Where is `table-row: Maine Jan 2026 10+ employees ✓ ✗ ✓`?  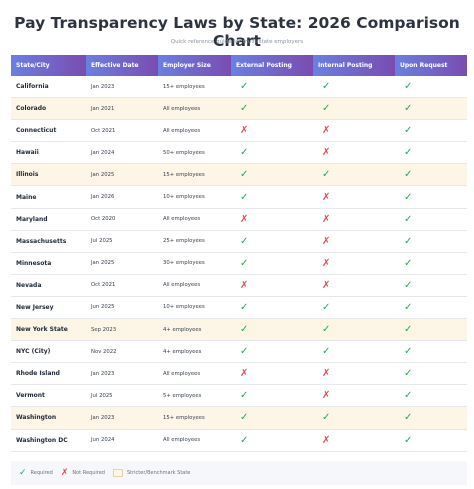 table-row: Maine Jan 2026 10+ employees ✓ ✗ ✓ is located at coordinates (239, 197).